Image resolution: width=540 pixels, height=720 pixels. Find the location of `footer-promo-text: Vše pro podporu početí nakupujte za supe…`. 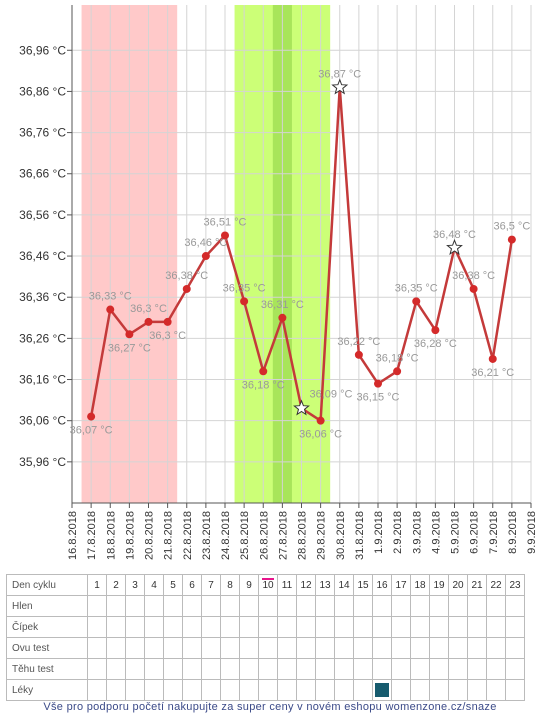

footer-promo-text: Vše pro podporu početí nakupujte za supe… is located at coordinates (270, 707).